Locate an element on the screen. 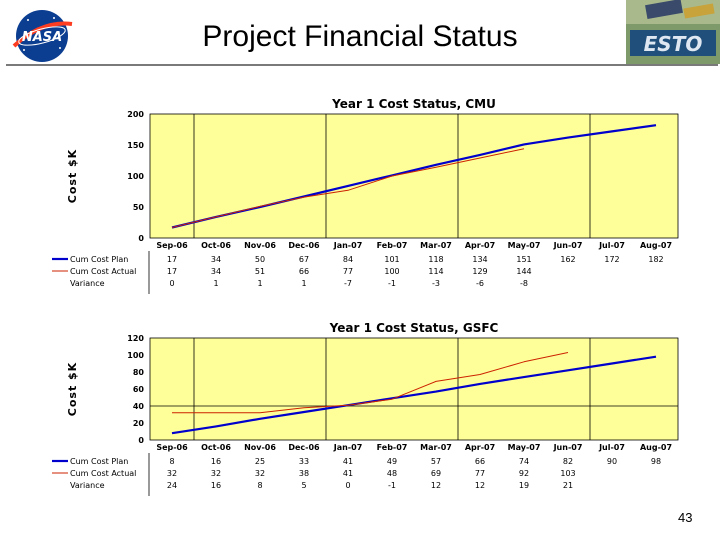  y-tick-label: 150 is located at coordinates (135, 145).